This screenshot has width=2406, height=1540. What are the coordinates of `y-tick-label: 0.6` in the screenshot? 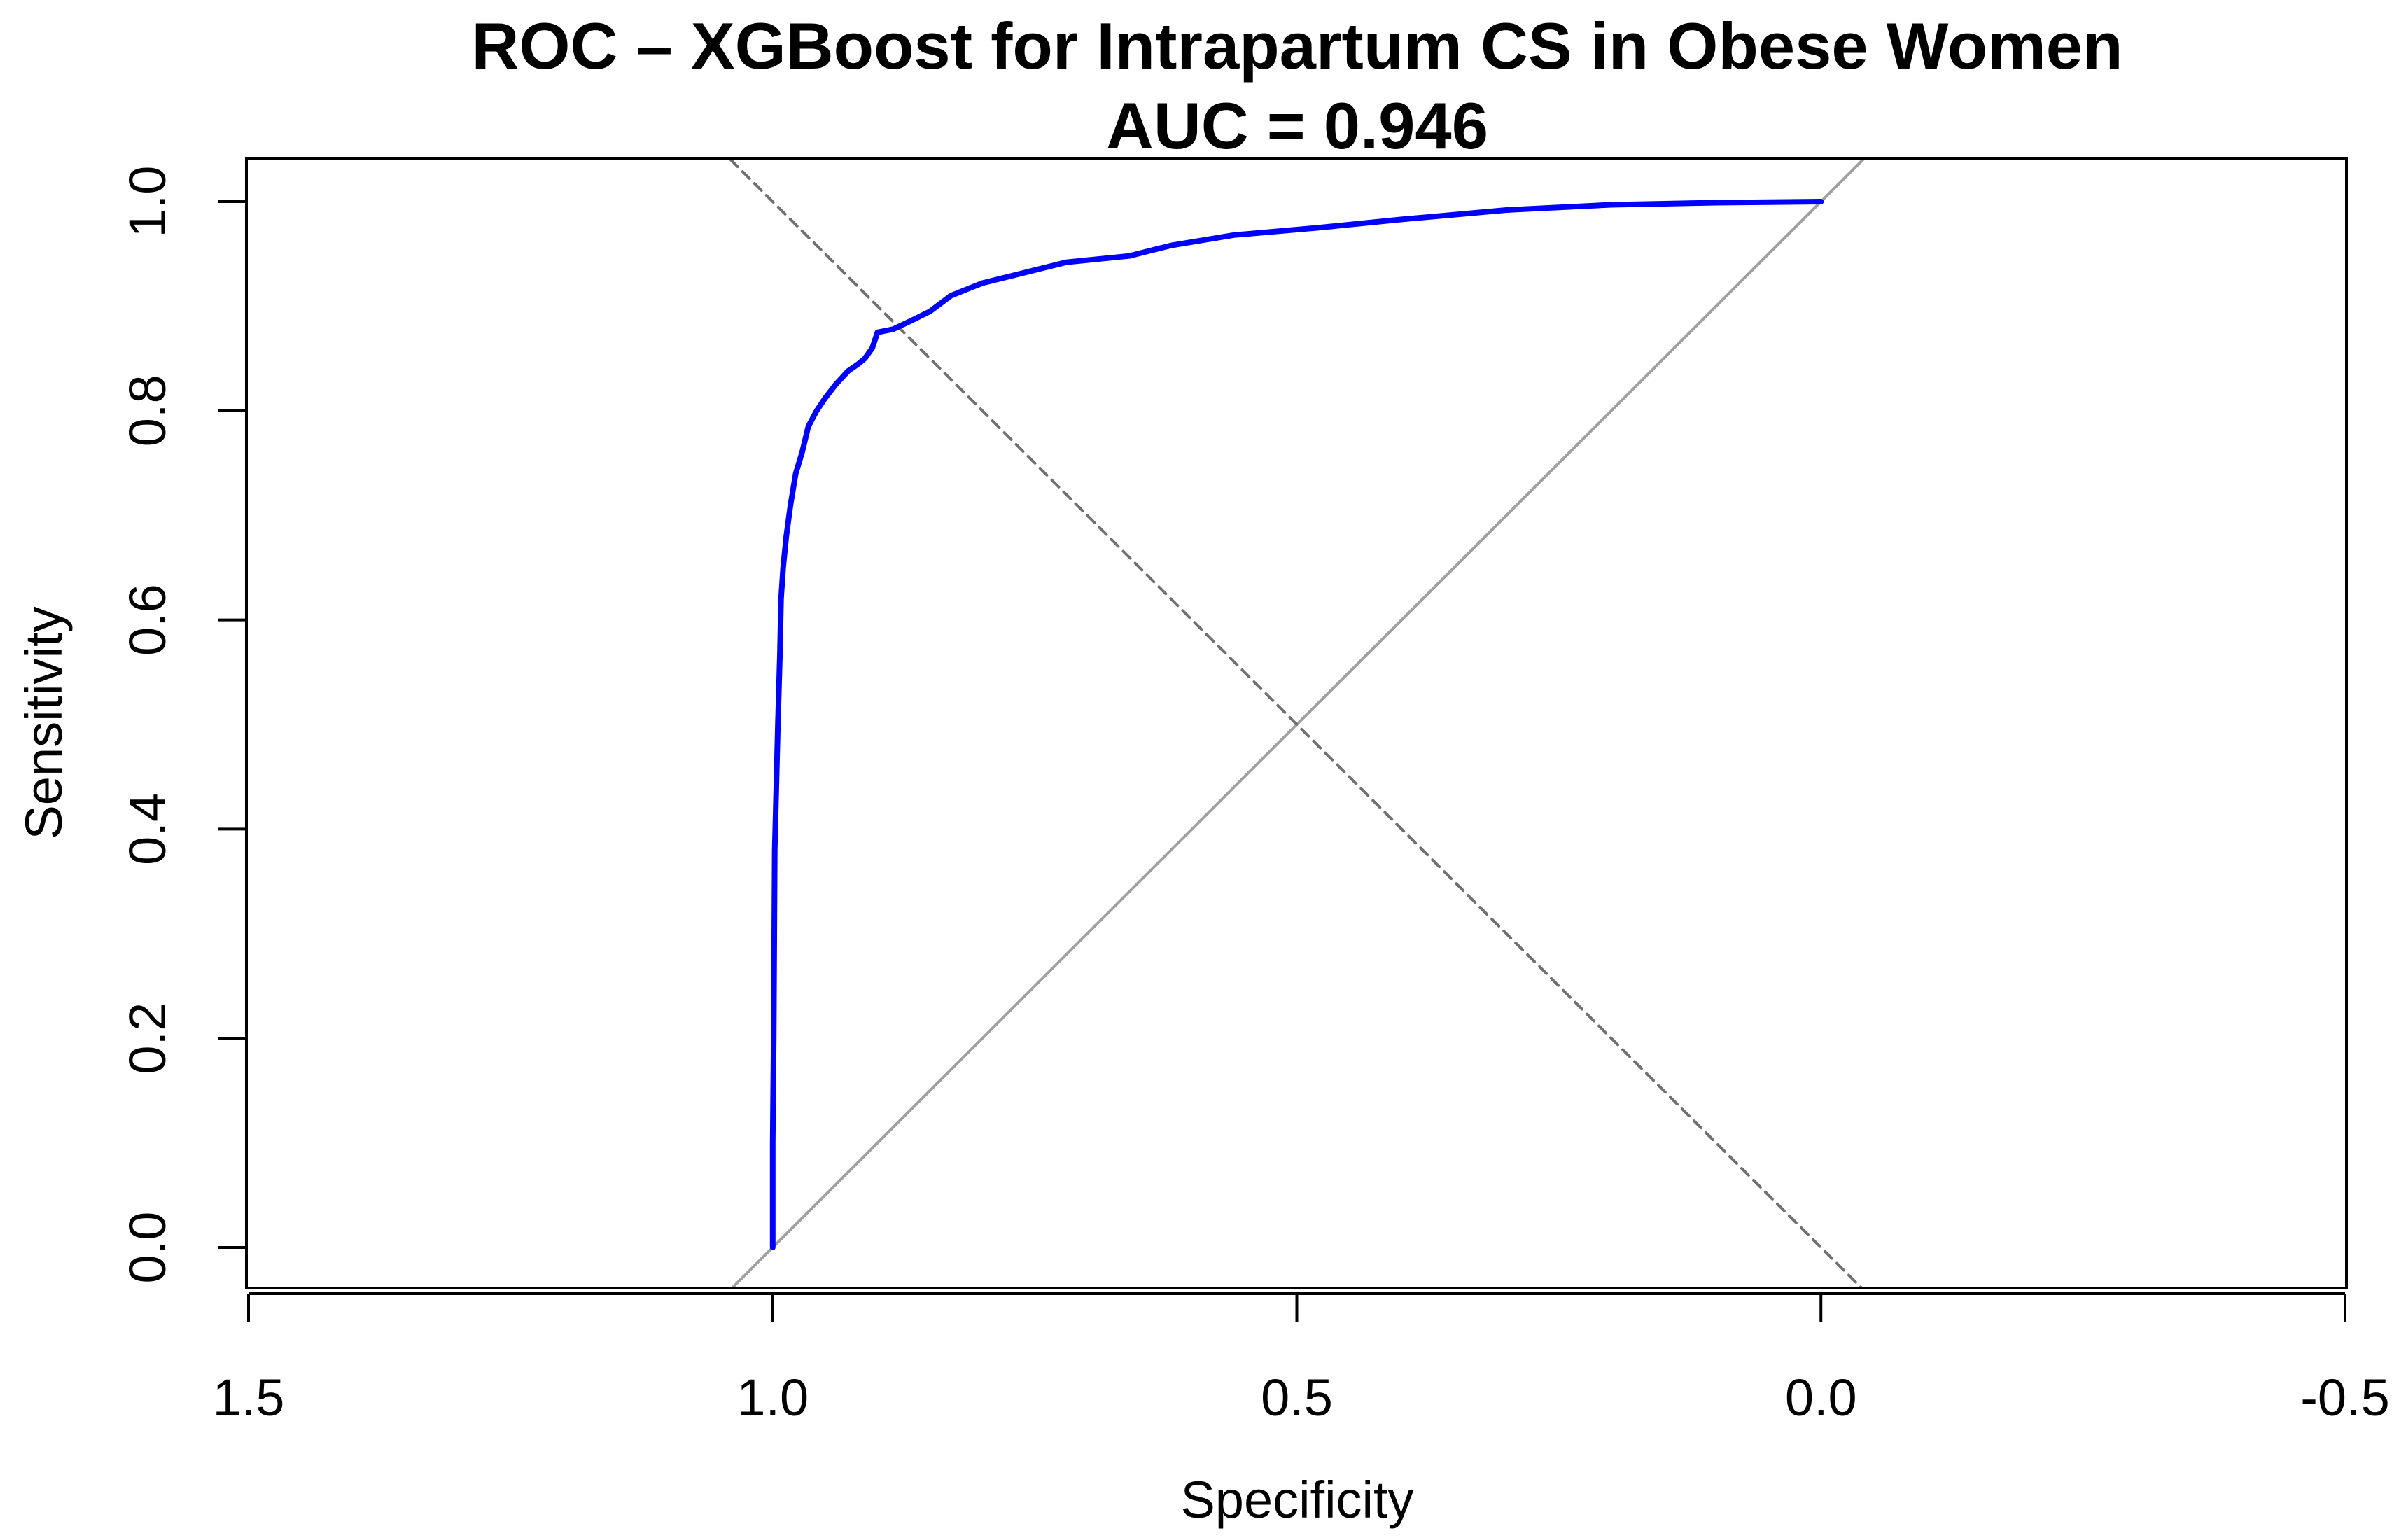 It's located at (147, 620).